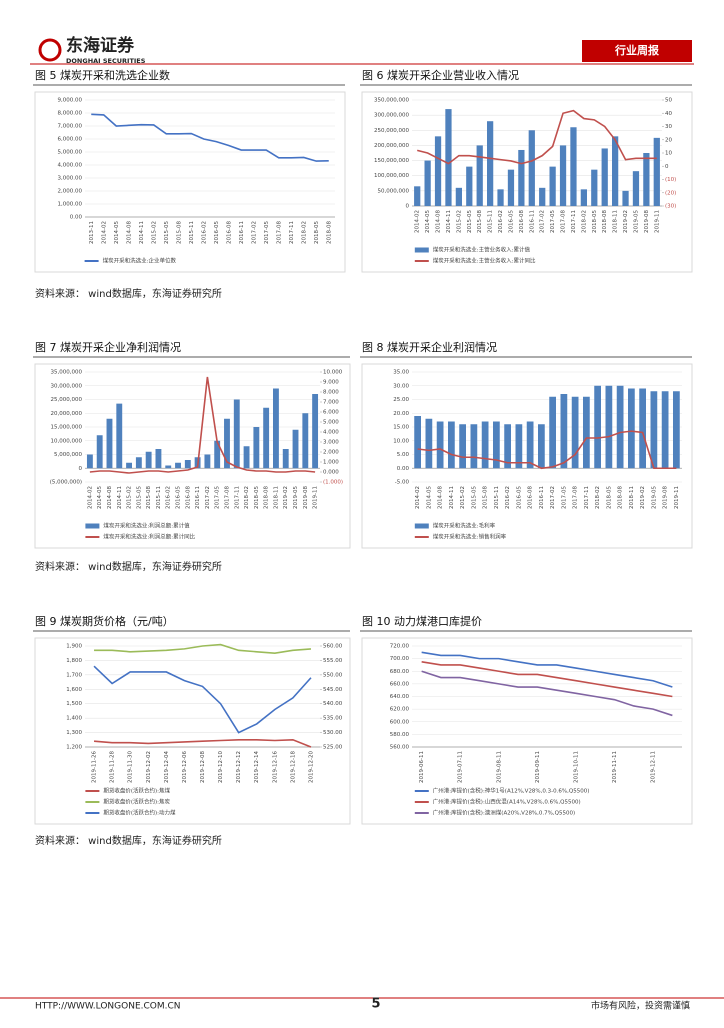 This screenshot has width=724, height=1028. I want to click on legend-label: 煤炭开采和洗选业:主营业务收入:累计同比, so click(484, 261).